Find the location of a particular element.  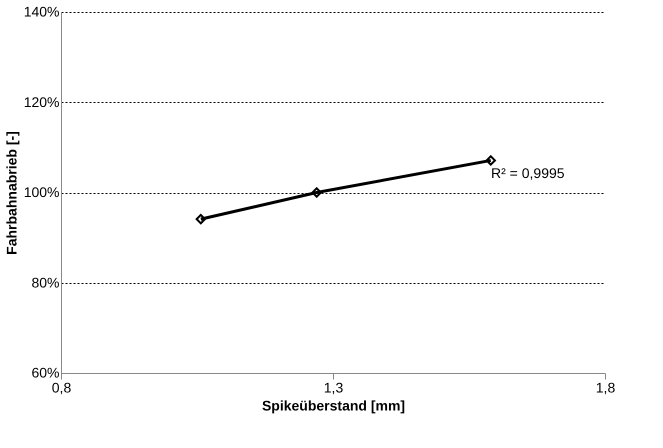

y-axis-title: Fahrbahnabrieb [-] is located at coordinates (12, 193).